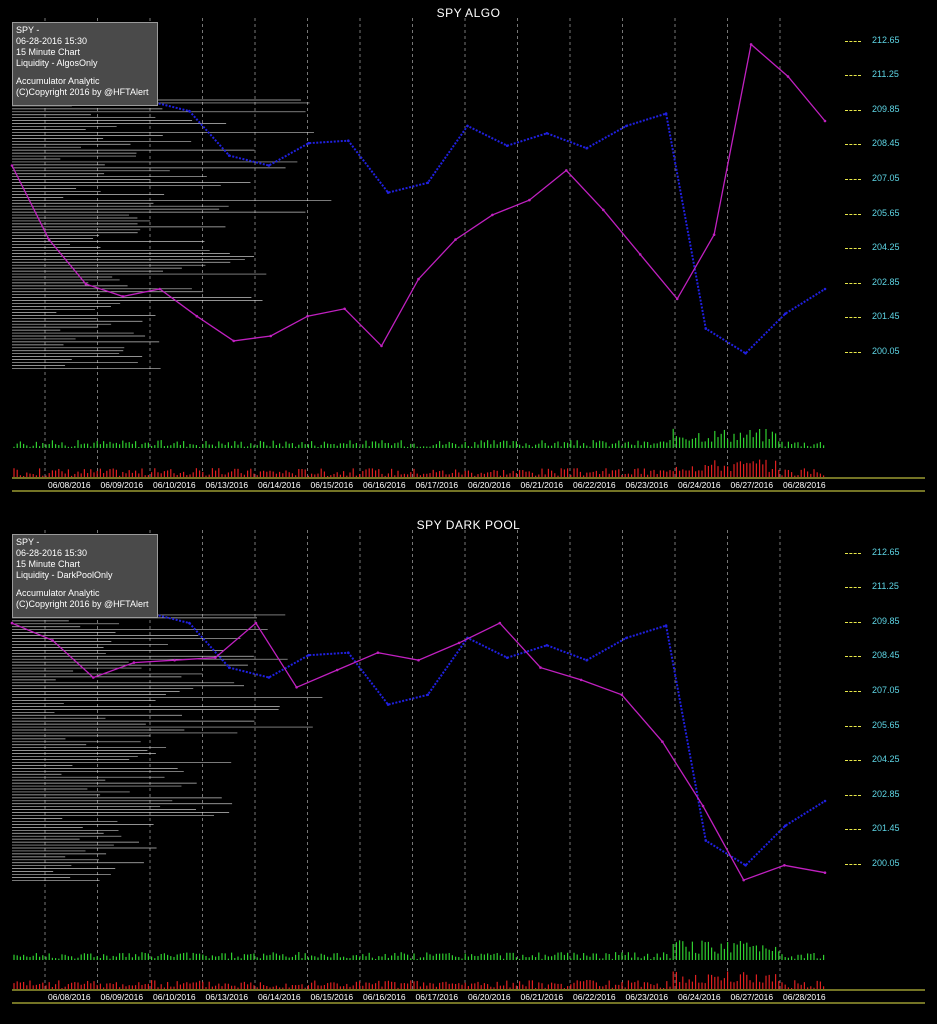 The image size is (937, 1024). What do you see at coordinates (886, 351) in the screenshot?
I see `y-tick-label: 200.05` at bounding box center [886, 351].